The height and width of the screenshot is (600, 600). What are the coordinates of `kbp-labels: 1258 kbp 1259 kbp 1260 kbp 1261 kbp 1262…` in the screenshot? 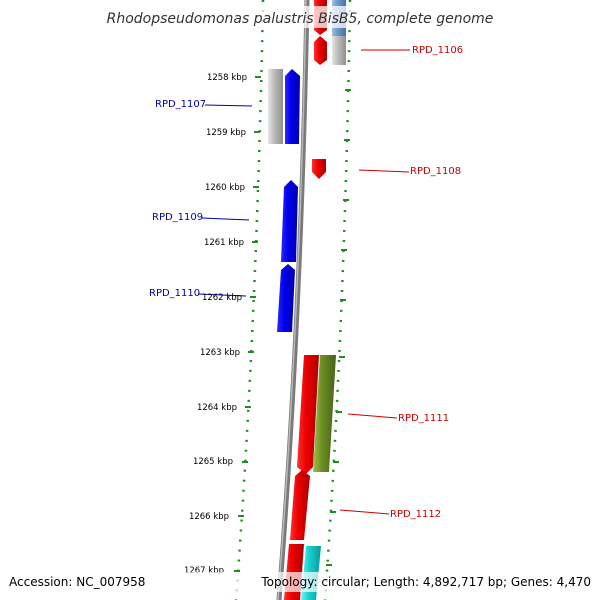 It's located at (215, 324).